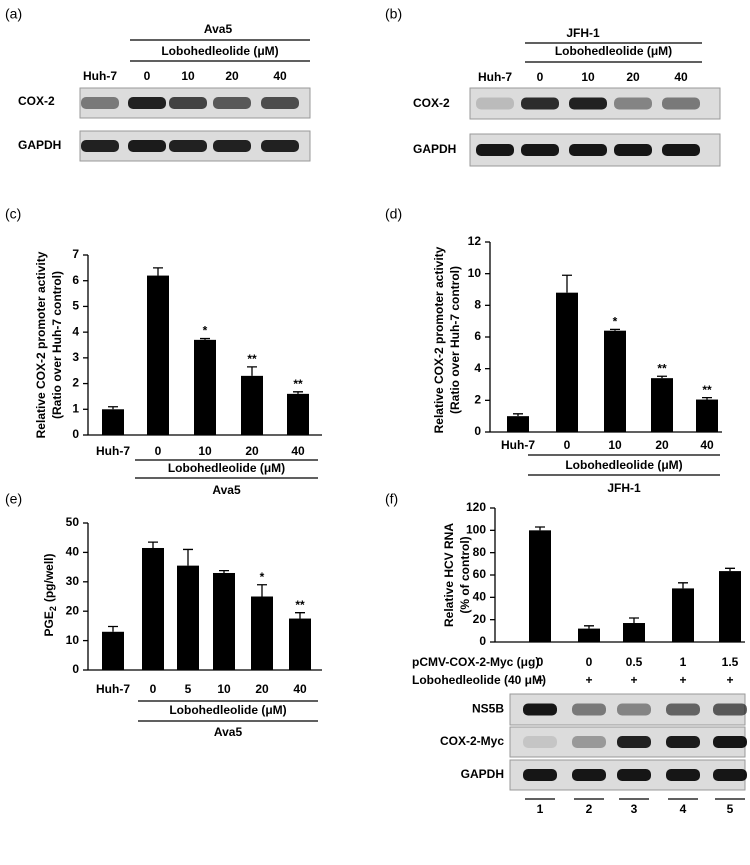 The height and width of the screenshot is (865, 750). What do you see at coordinates (480, 574) in the screenshot?
I see `y-tick-label: 60` at bounding box center [480, 574].